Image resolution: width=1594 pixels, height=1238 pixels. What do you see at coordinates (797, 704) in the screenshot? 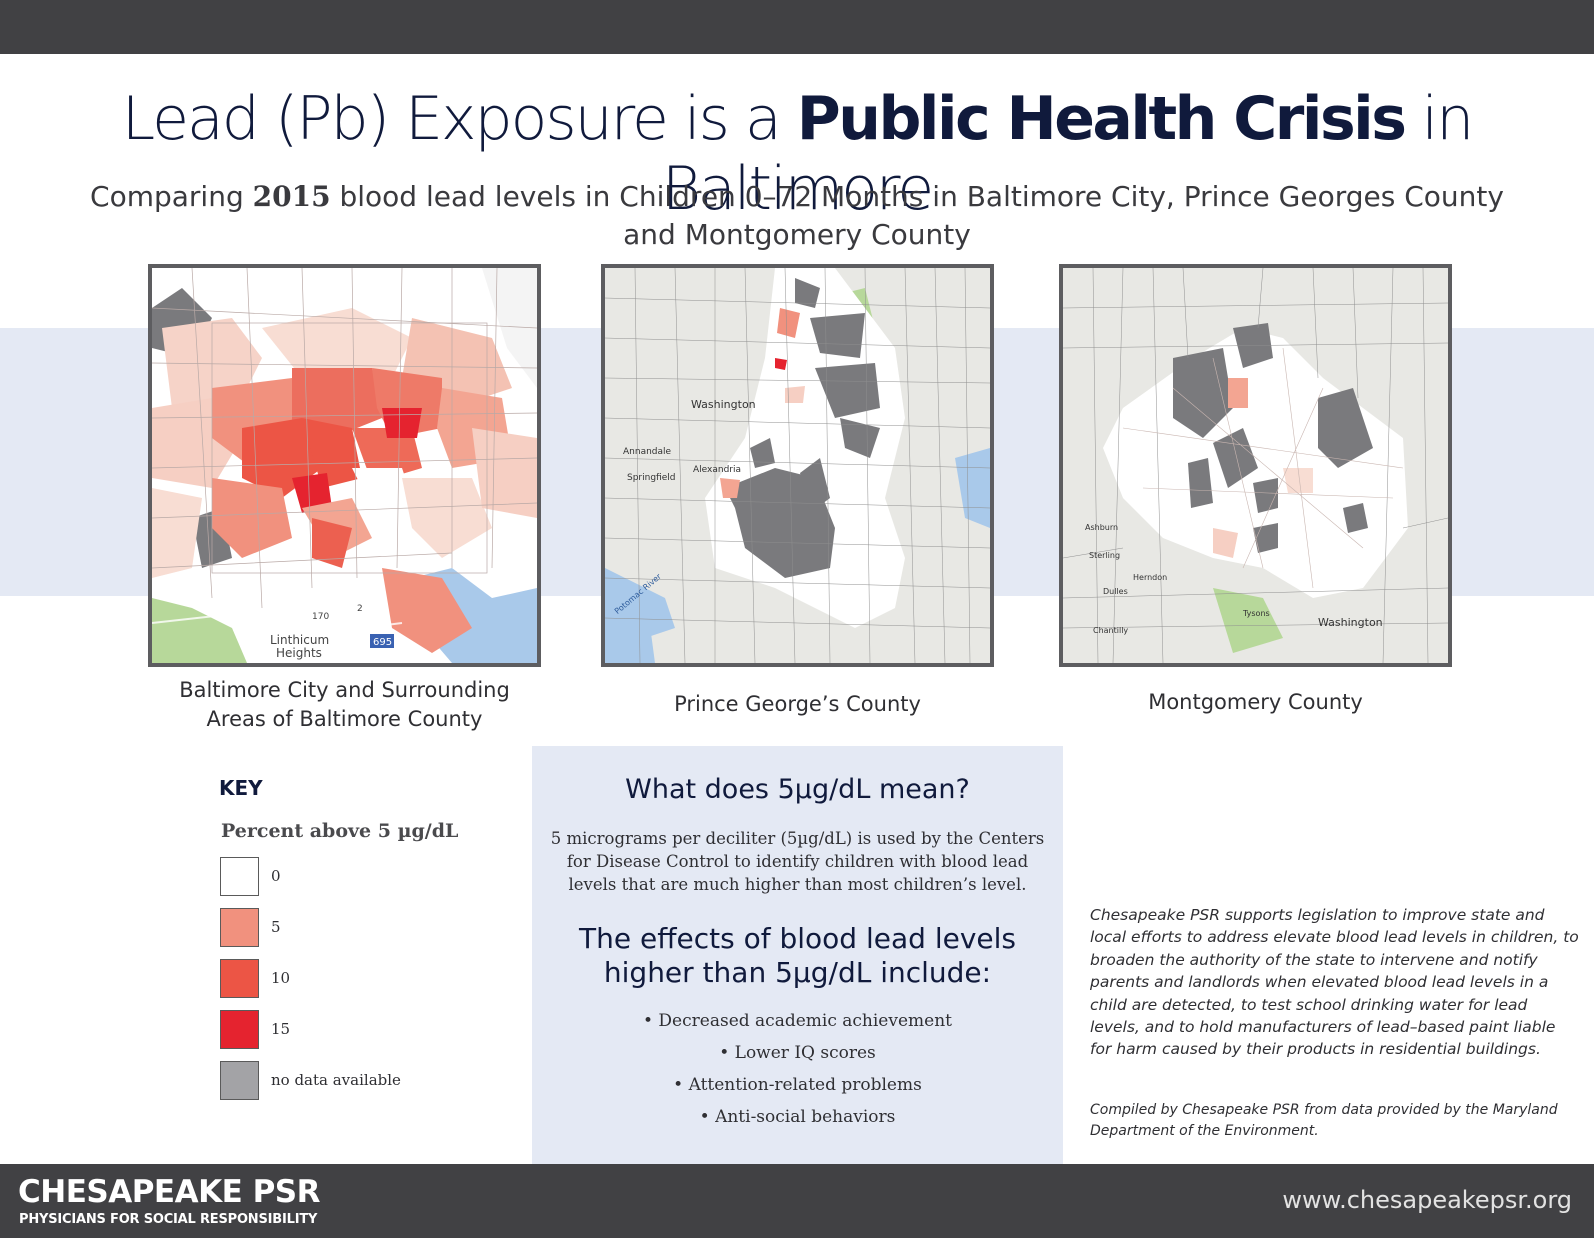
I see `caption-prince-georges: Prince George’s County` at bounding box center [797, 704].